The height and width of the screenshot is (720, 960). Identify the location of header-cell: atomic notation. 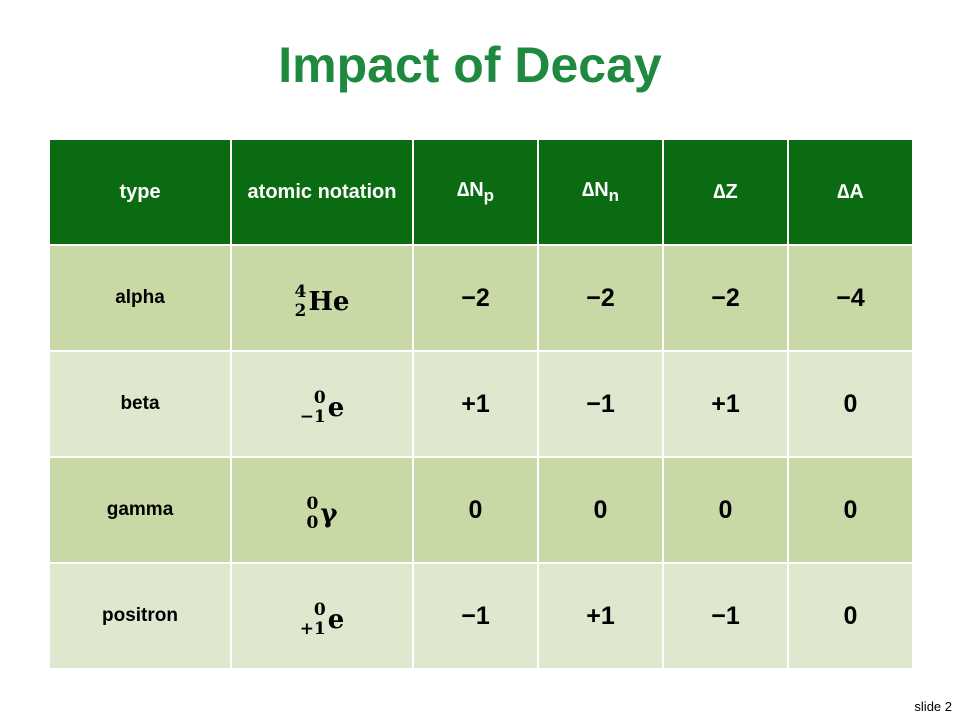
(322, 192).